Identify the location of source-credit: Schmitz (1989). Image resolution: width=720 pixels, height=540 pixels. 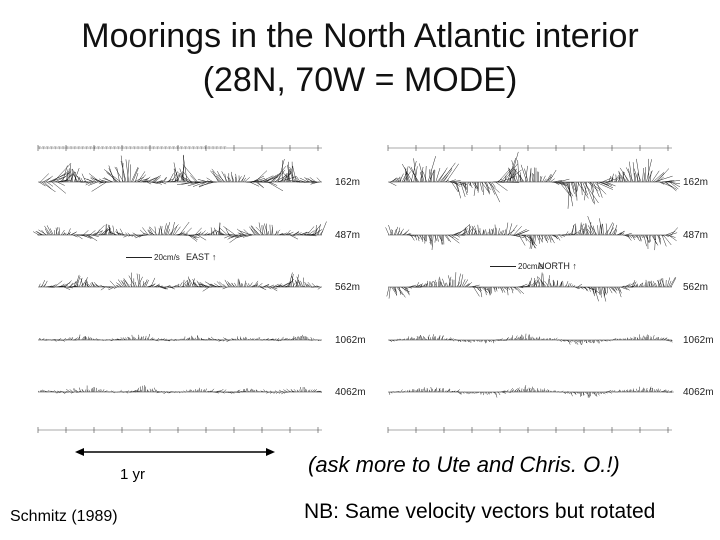
(64, 516).